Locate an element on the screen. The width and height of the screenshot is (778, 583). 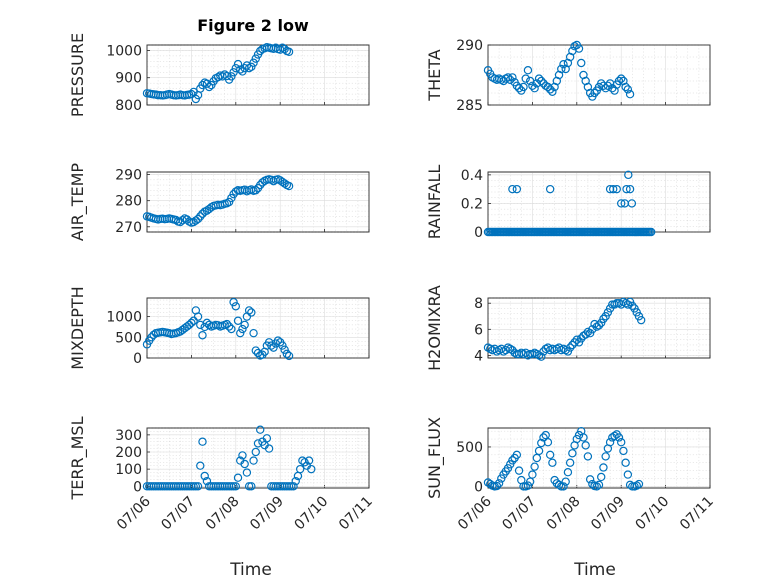
y-tick-label: 200 is located at coordinates (128, 453).